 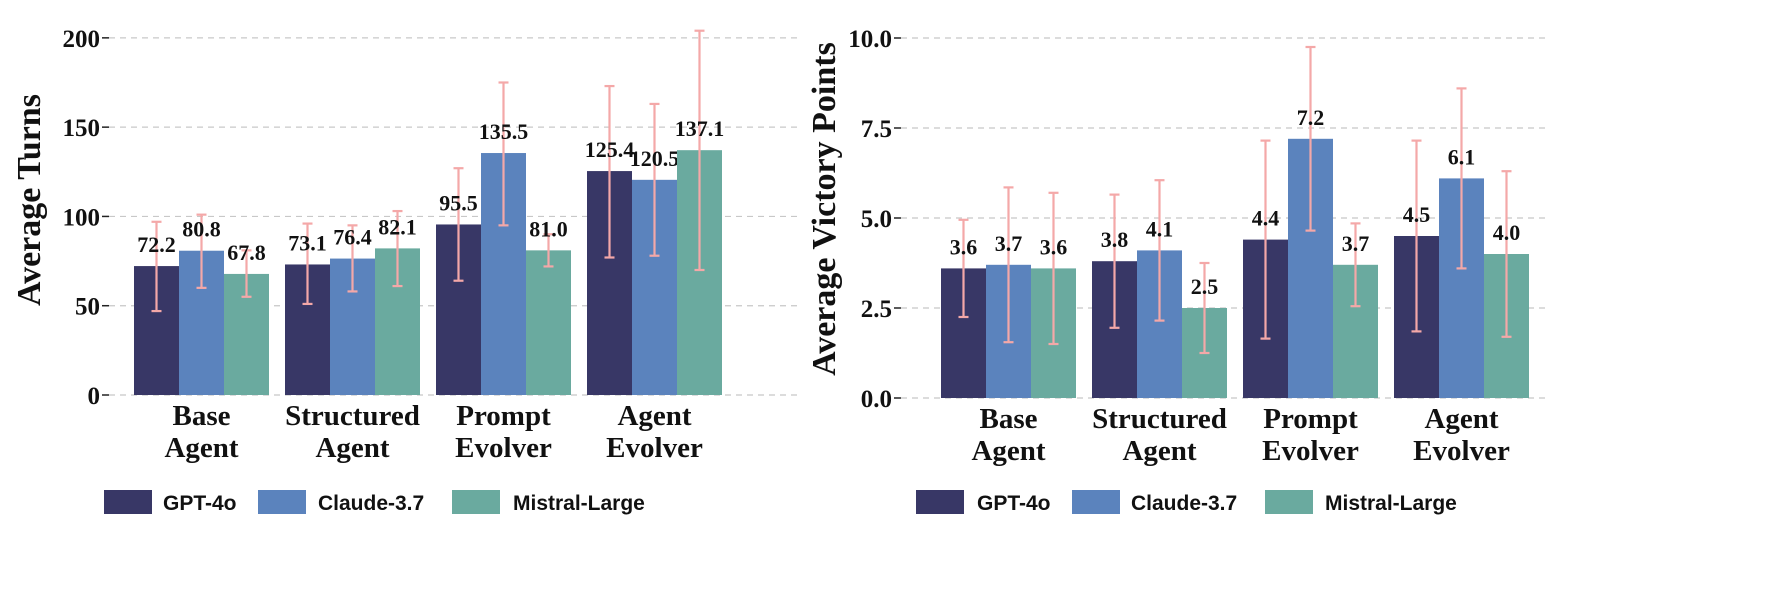 What do you see at coordinates (246, 252) in the screenshot?
I see `data-label: 67.8` at bounding box center [246, 252].